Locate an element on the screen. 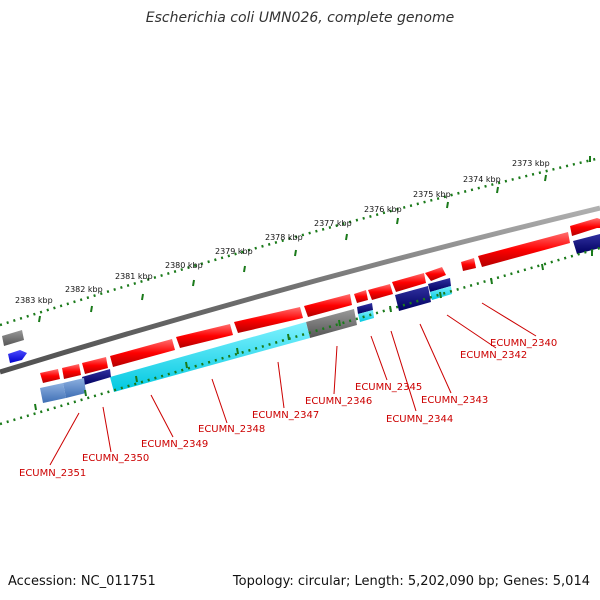 The width and height of the screenshot is (600, 600). tick-label-2375: 2375 kbp is located at coordinates (432, 194).